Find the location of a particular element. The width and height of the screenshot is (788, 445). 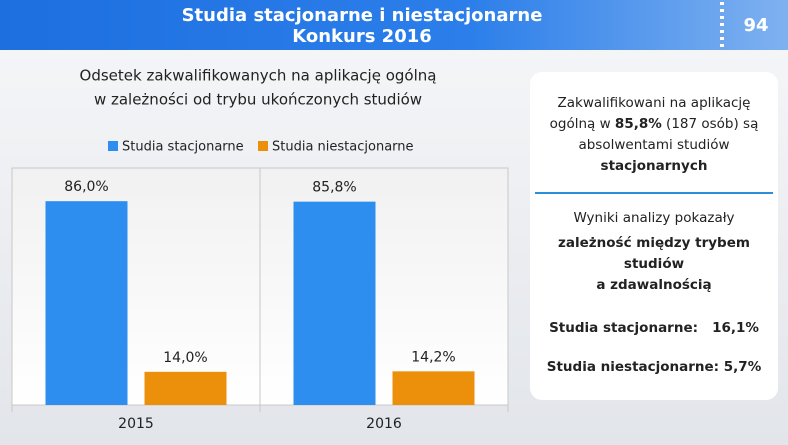

panel-text: Wyniki analizy pokazały is located at coordinates (653, 218).